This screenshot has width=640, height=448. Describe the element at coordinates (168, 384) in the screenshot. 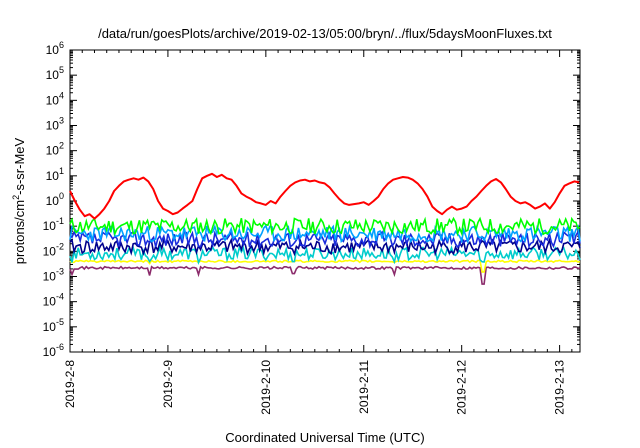

I see `x-tick-label: 2019-2-9` at that location.